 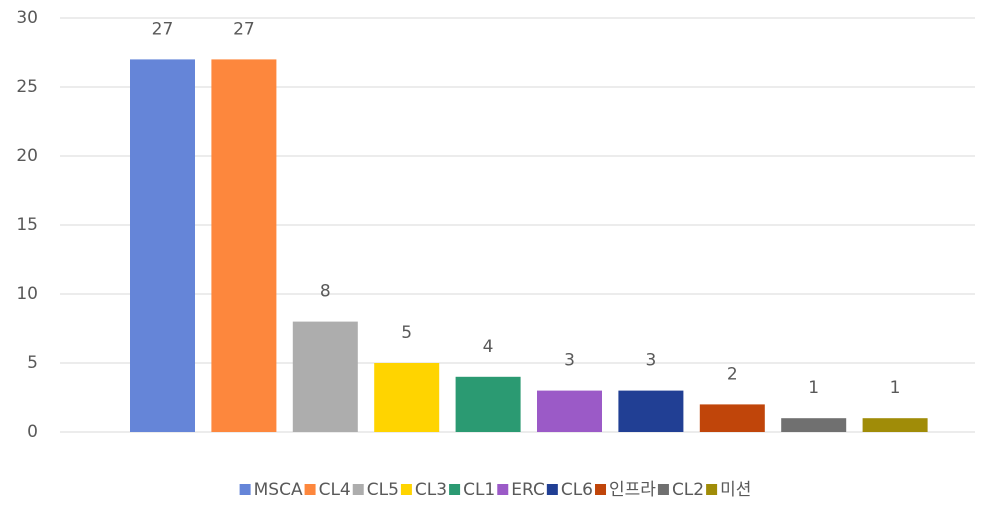 I want to click on legend-label: CL5, so click(x=383, y=490).